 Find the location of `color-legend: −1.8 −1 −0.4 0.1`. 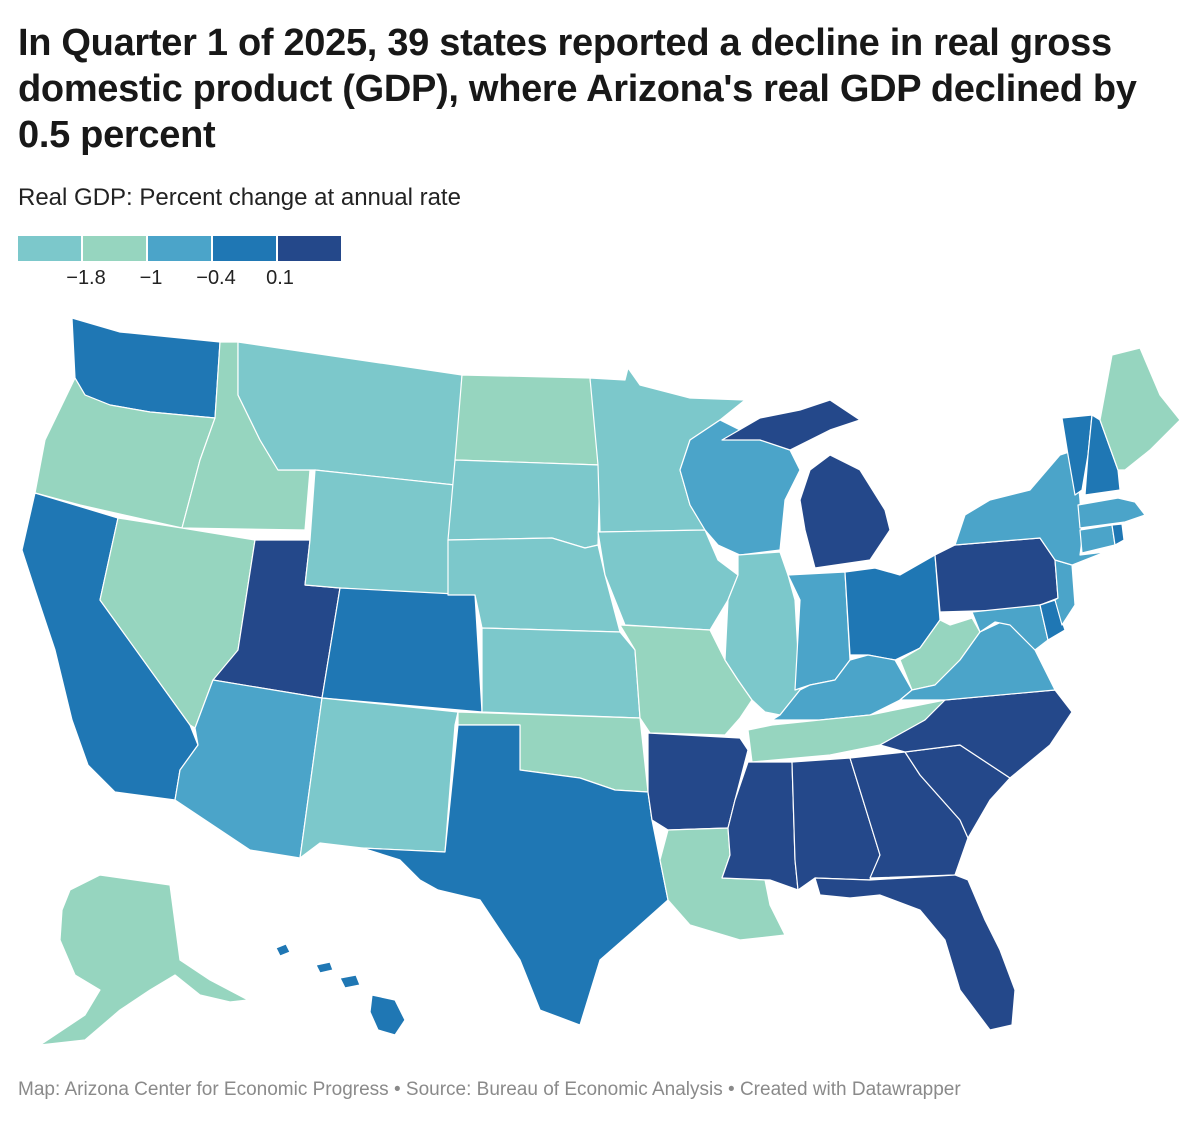

color-legend: −1.8 −1 −0.4 0.1 is located at coordinates (188, 266).